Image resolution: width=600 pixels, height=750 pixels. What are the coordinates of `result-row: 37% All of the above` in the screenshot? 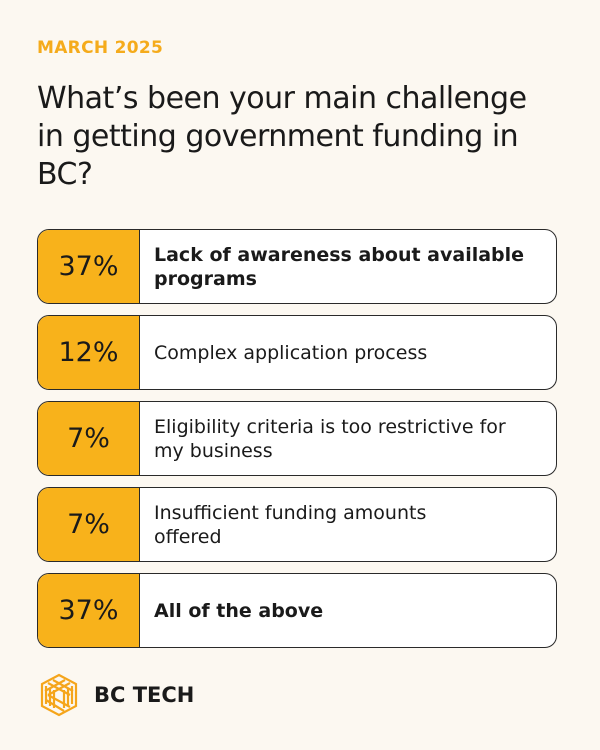 It's located at (297, 610).